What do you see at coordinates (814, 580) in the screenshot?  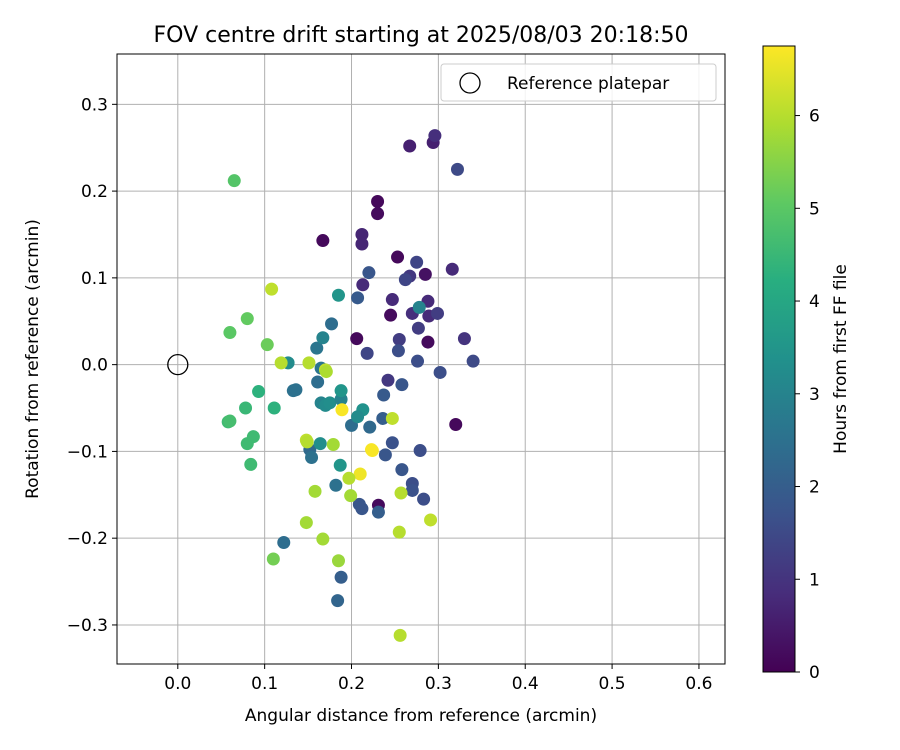 I see `colorbar-tick-label: 1` at bounding box center [814, 580].